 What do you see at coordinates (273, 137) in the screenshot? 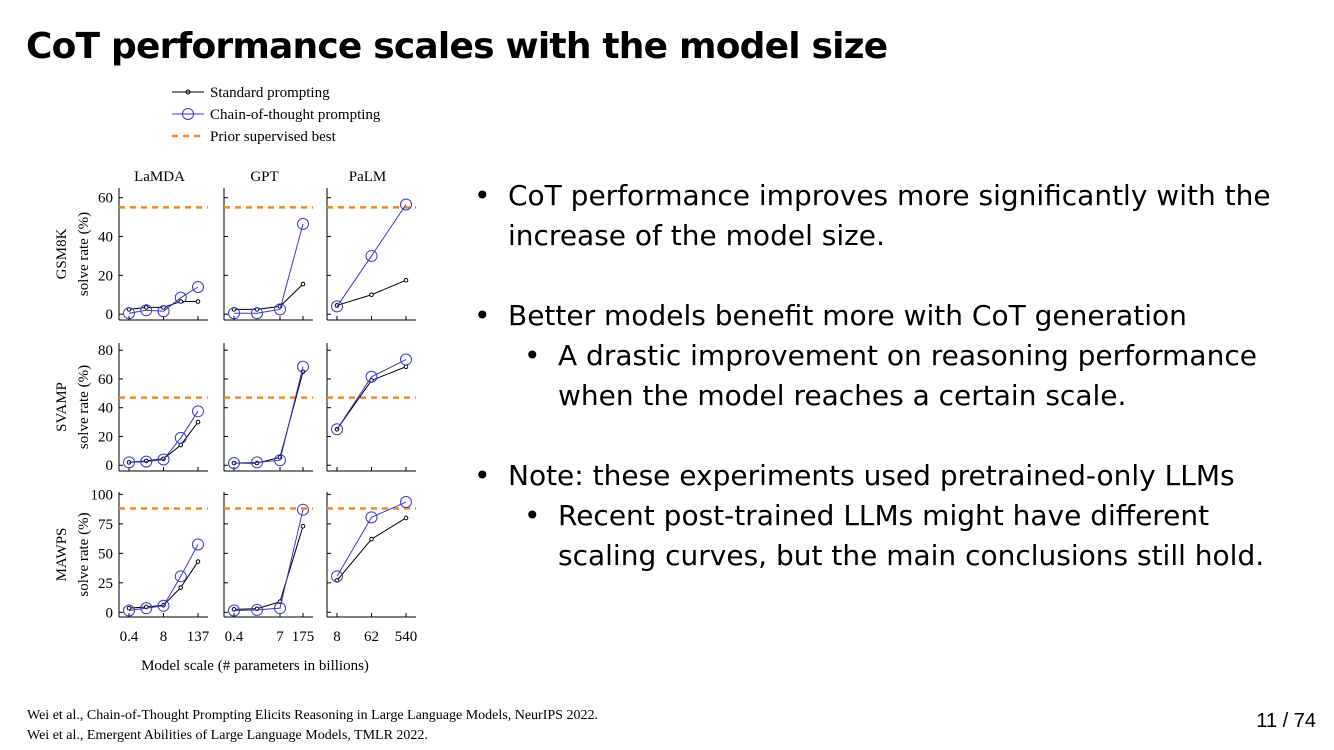
I see `legend-label-prior: Prior supervised best` at bounding box center [273, 137].